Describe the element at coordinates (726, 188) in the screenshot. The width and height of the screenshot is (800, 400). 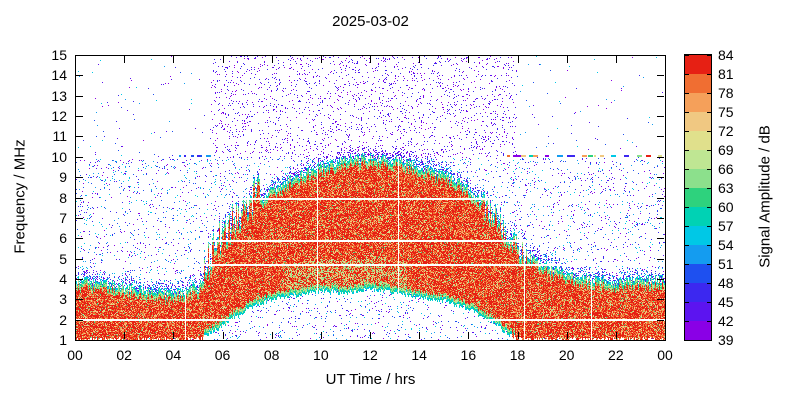
I see `colorbar-tick-label: 63` at that location.